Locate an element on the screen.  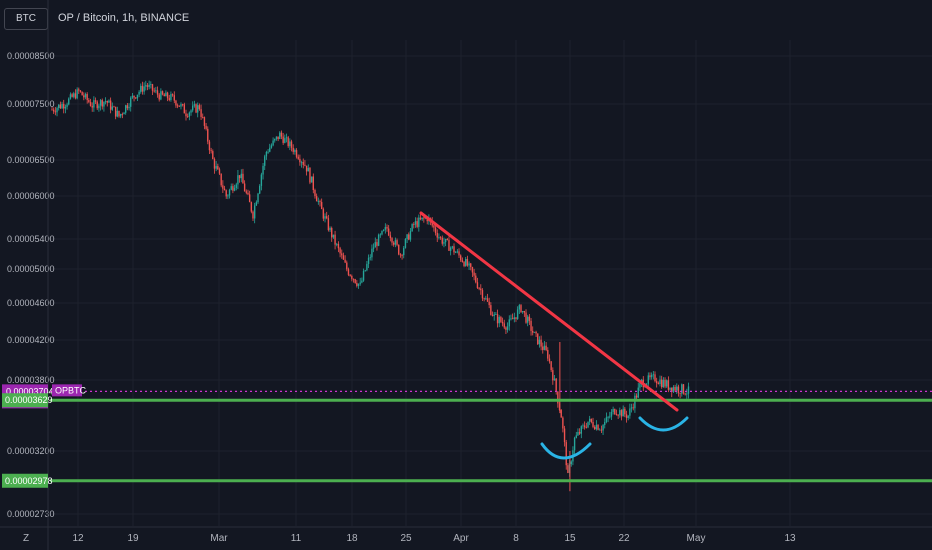
x-tick-label: May is located at coordinates (696, 538).